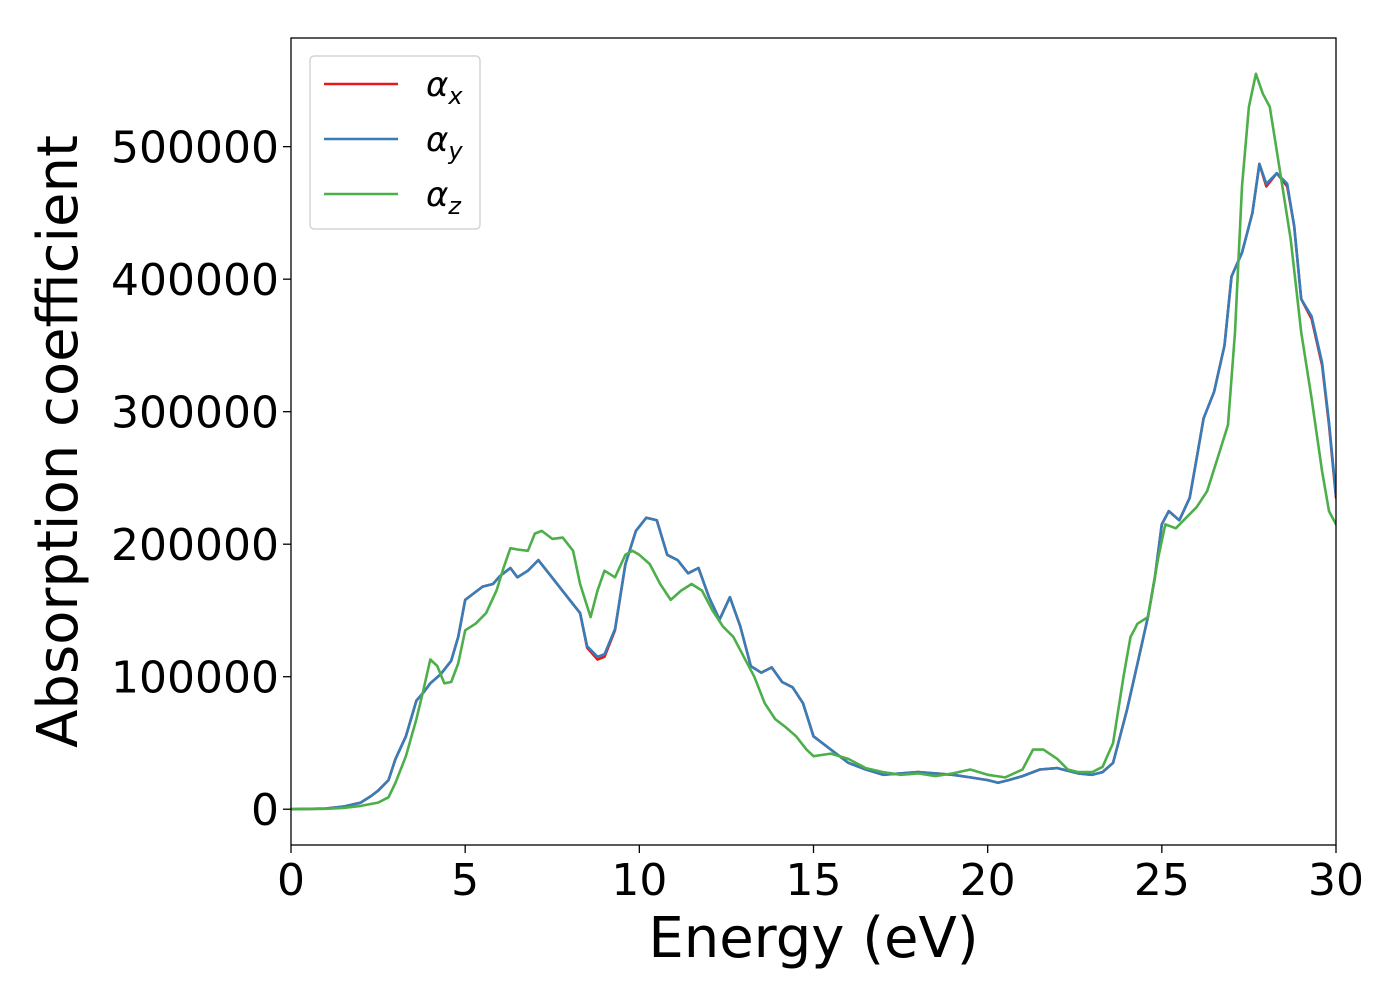 This screenshot has height=1000, width=1400. Describe the element at coordinates (195, 545) in the screenshot. I see `y-tick-label: 200000` at that location.